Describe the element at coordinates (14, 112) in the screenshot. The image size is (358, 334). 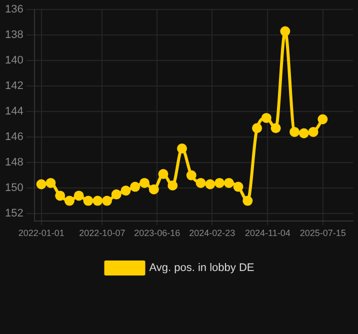
I see `y-tick-label: 144` at that location.